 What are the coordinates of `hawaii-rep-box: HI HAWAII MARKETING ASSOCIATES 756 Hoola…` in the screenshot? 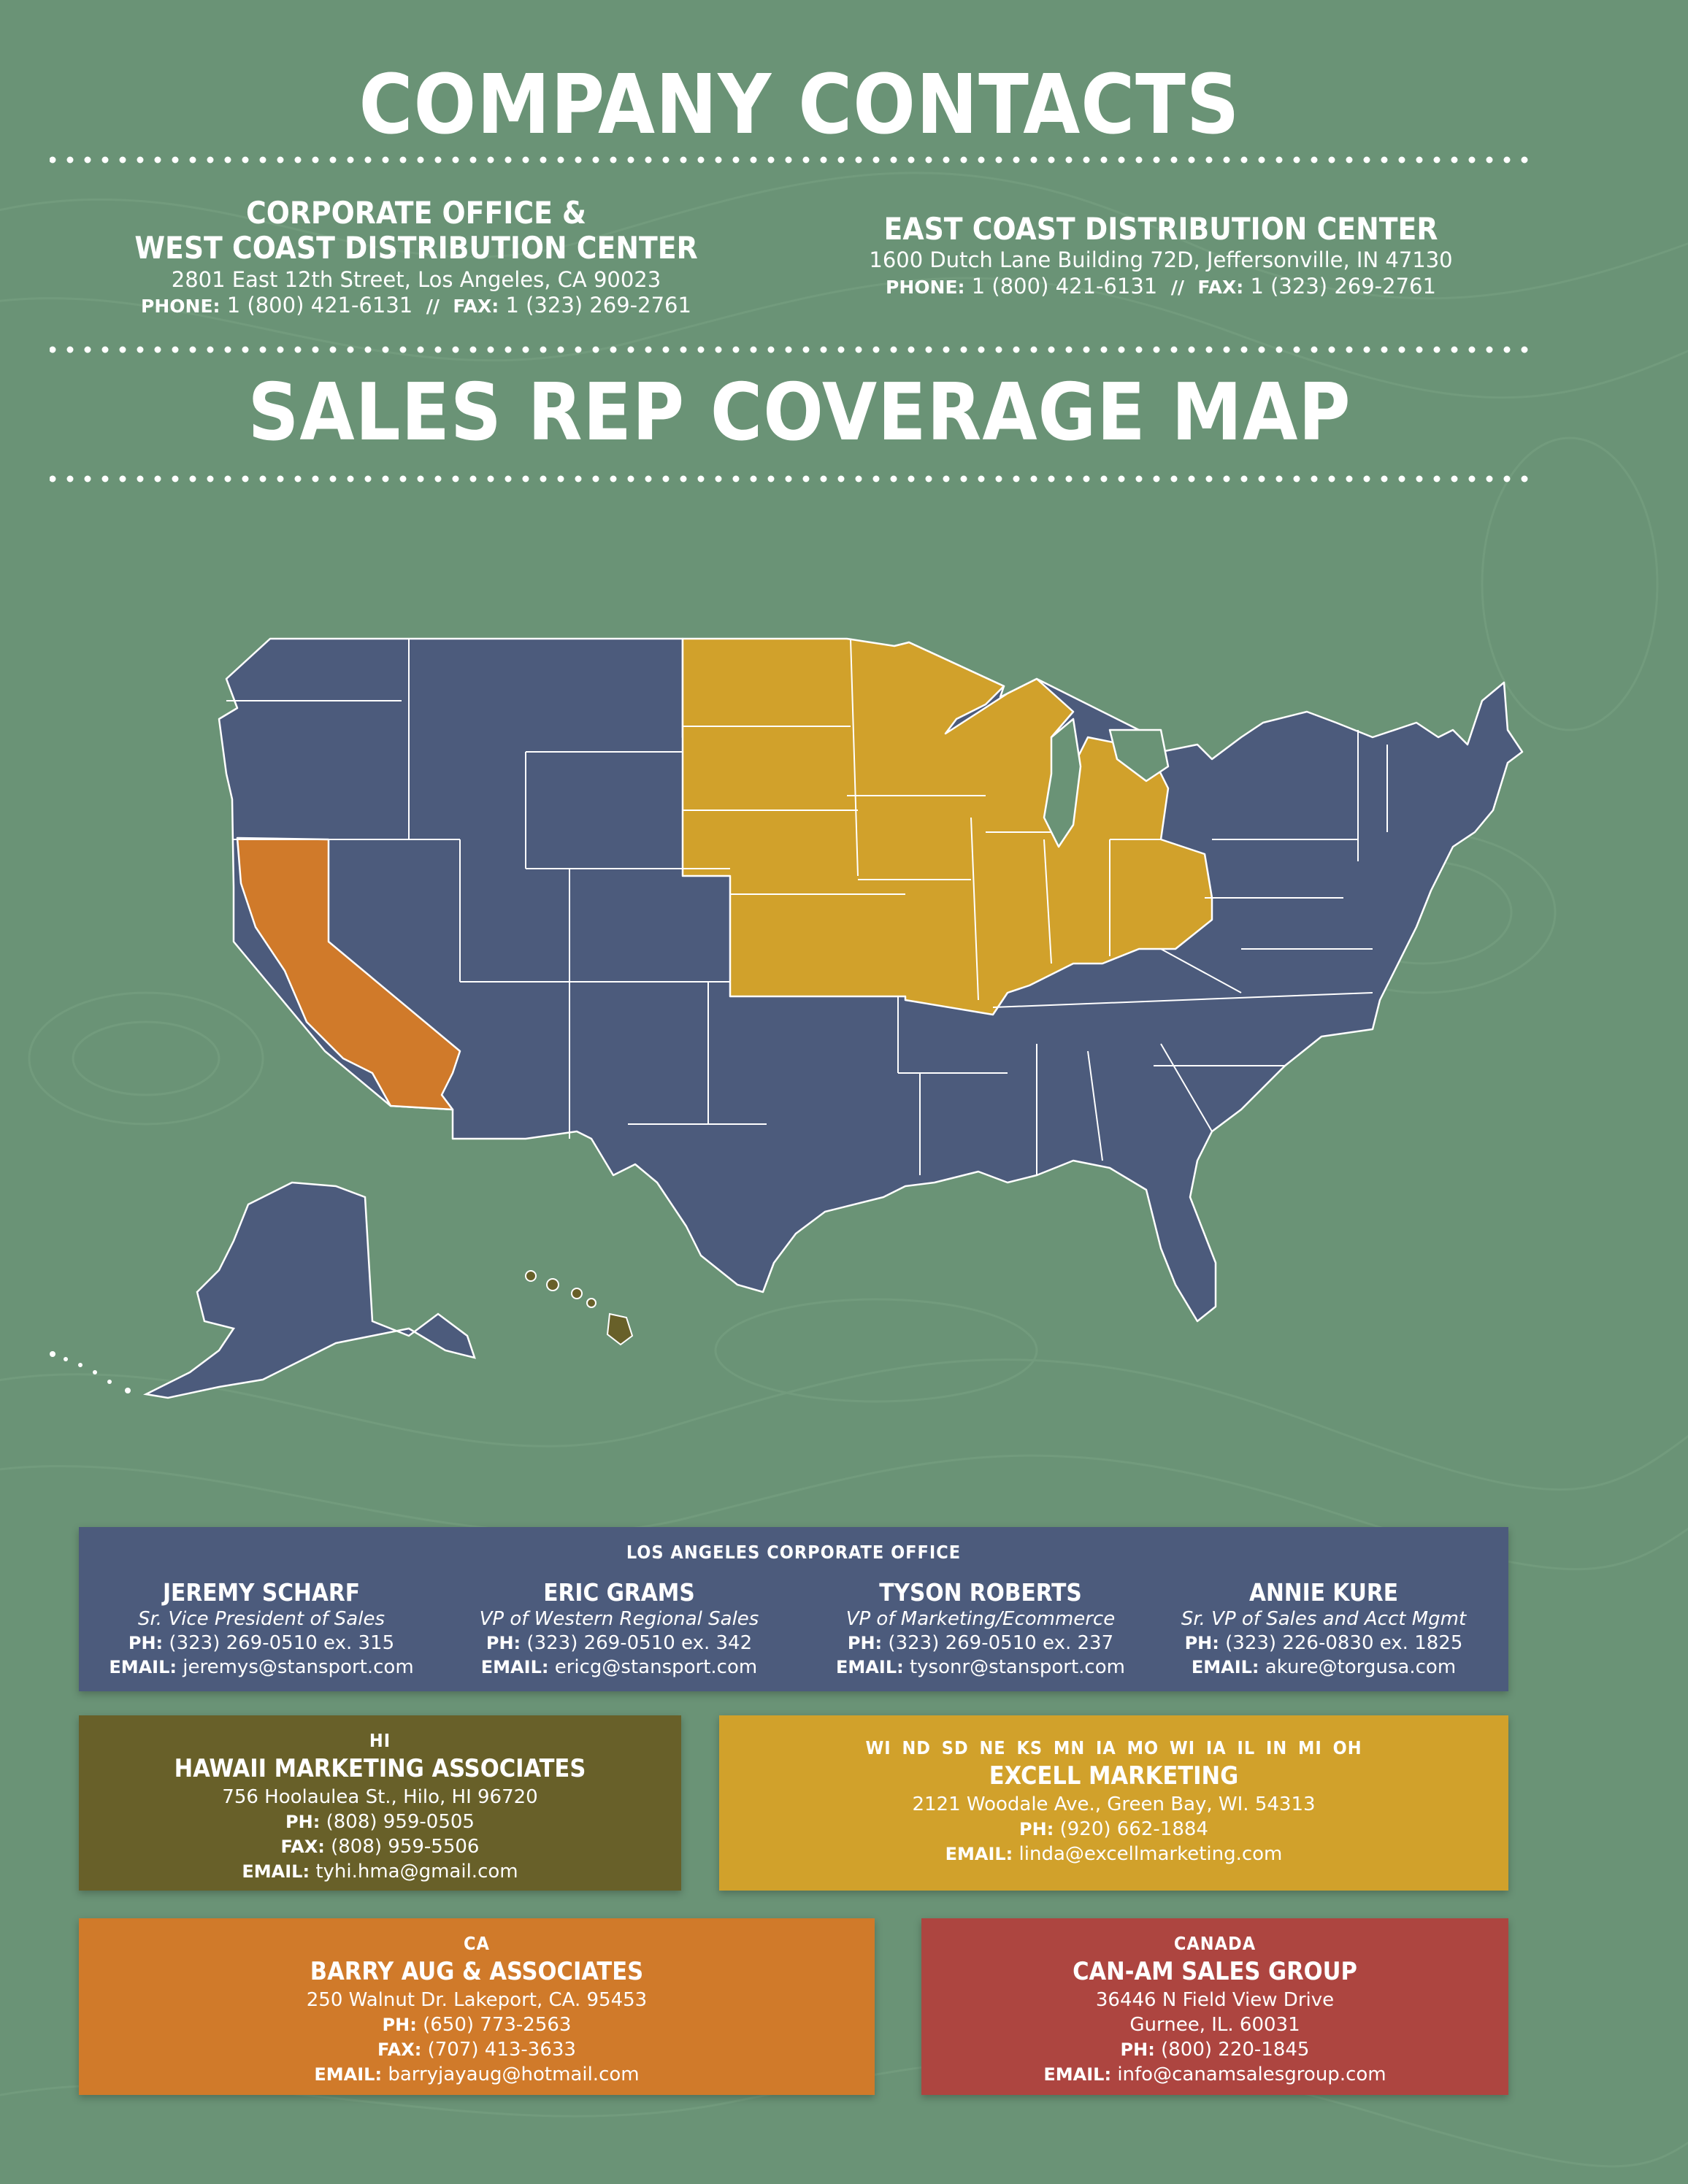 It's located at (380, 1803).